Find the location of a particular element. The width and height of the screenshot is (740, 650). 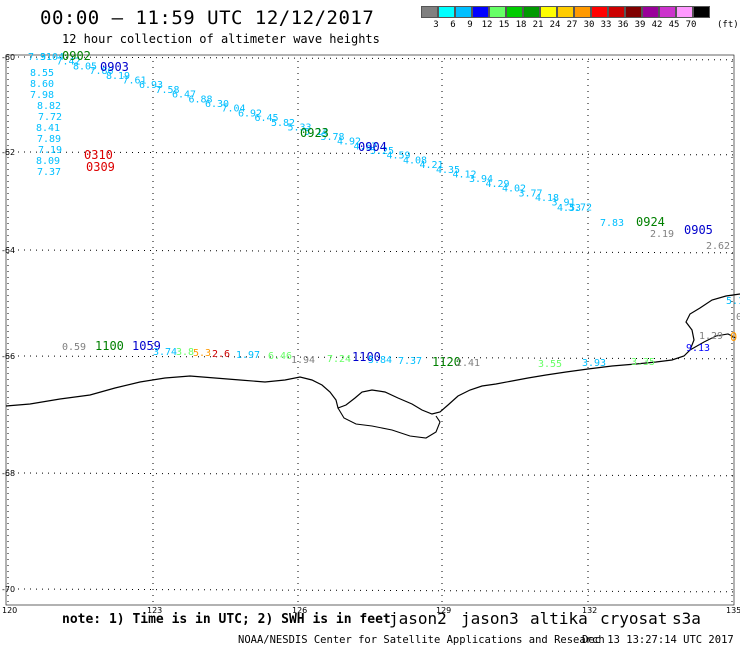

coastline-peninsula is located at coordinates (713, 342).